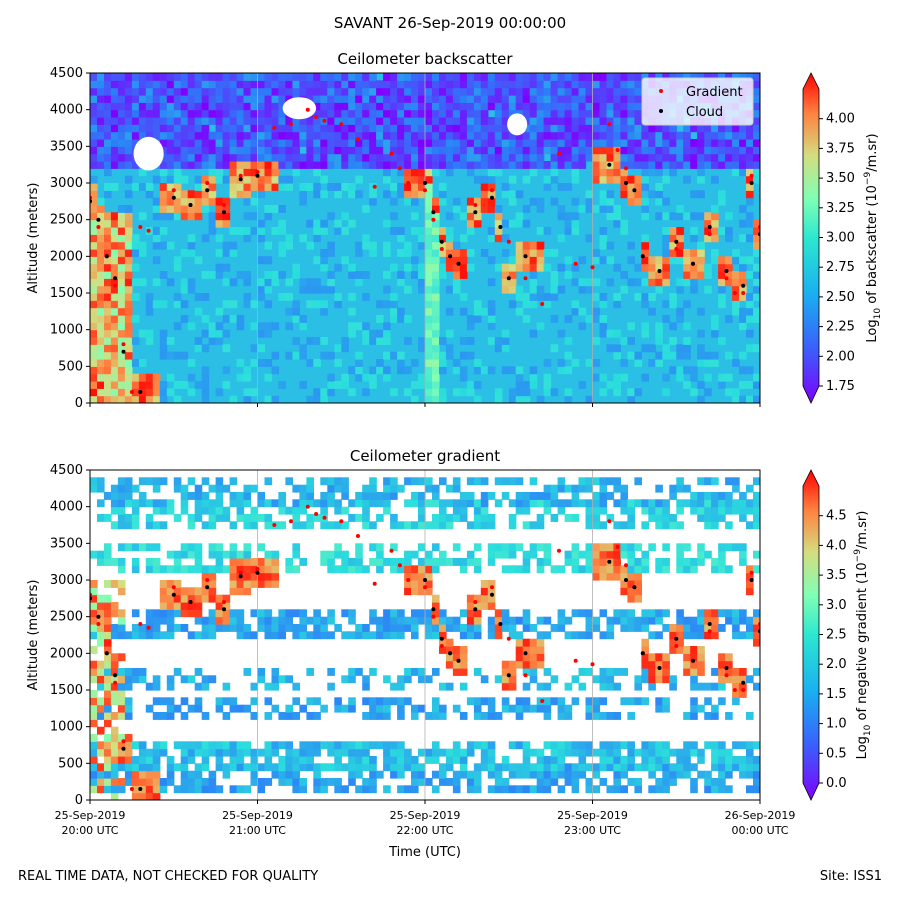 This screenshot has width=900, height=900. I want to click on y-tick-label: 2000, so click(66, 256).